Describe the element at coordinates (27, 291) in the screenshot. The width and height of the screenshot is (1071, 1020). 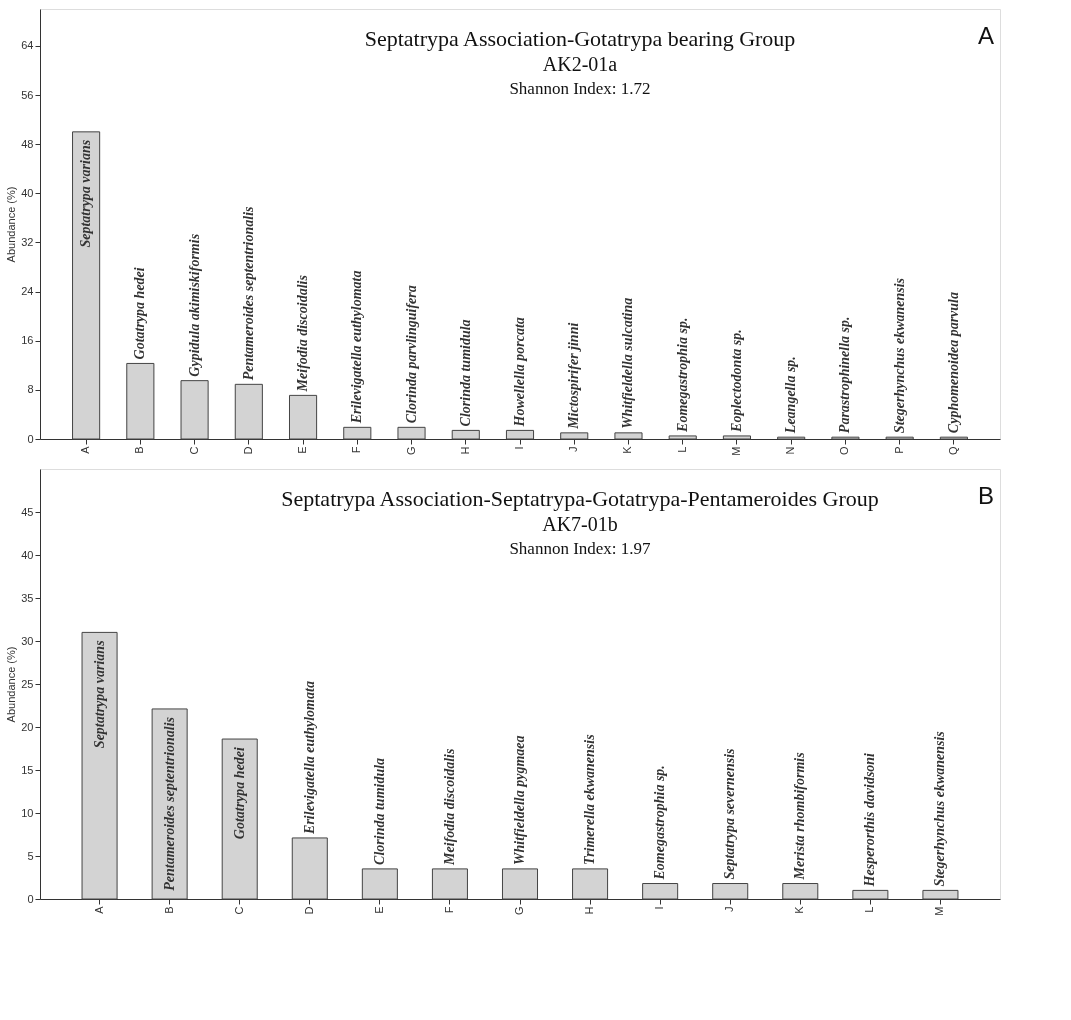
I see `y-tick-label: 24` at that location.